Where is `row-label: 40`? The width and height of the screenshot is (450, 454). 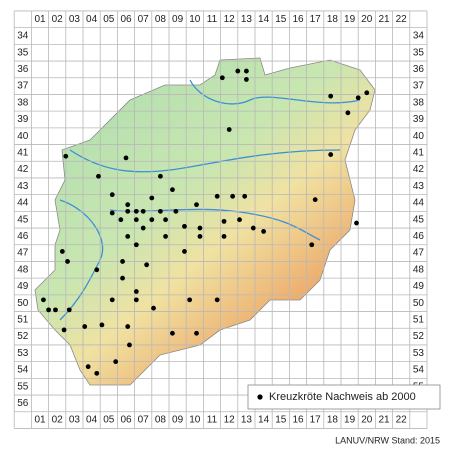 row-label: 40 is located at coordinates (23, 136).